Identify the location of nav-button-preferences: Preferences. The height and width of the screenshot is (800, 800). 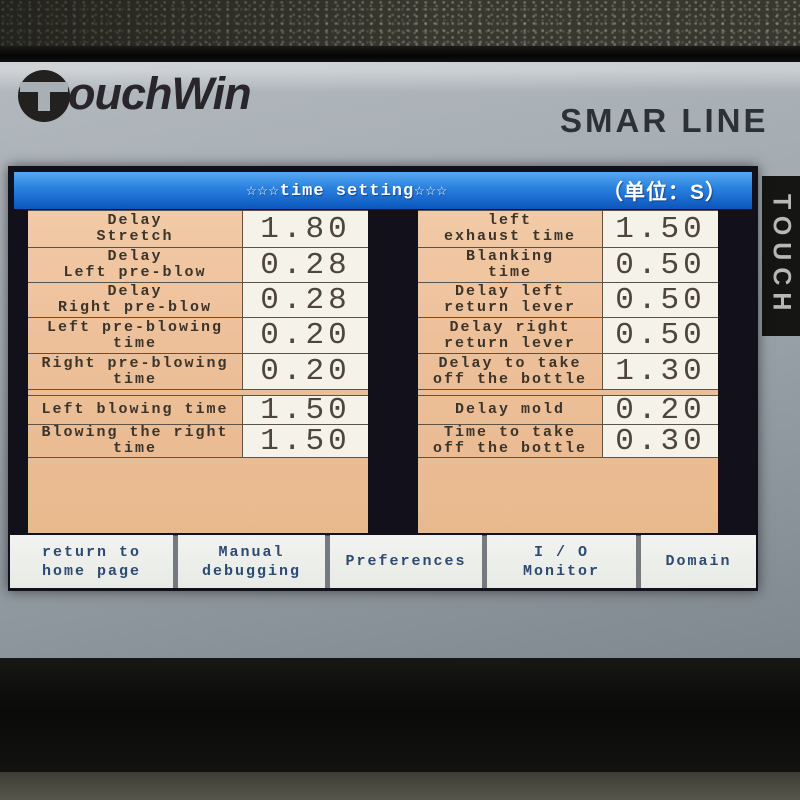
(406, 561).